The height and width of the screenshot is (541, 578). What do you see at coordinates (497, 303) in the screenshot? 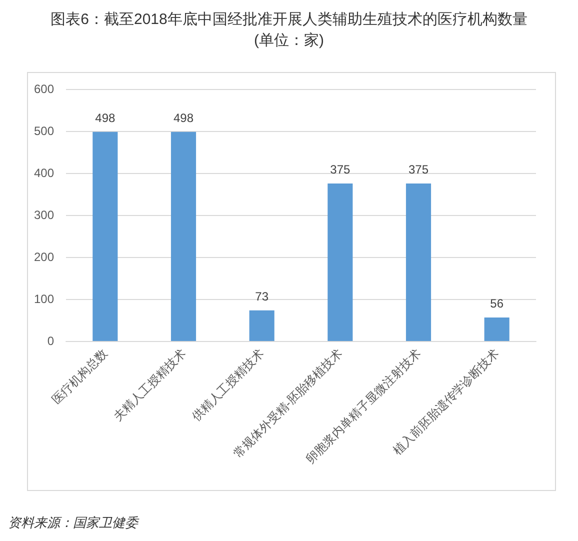
I see `data-label: 56` at bounding box center [497, 303].